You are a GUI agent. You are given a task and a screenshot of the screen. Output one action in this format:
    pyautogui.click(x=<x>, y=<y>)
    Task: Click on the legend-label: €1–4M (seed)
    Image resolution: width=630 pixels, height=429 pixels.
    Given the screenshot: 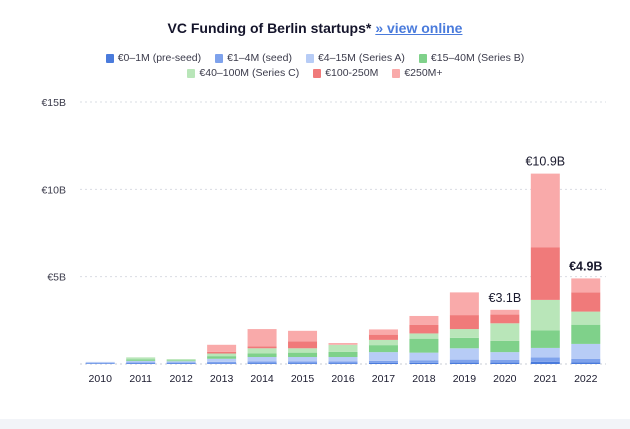 What is the action you would take?
    pyautogui.click(x=259, y=58)
    